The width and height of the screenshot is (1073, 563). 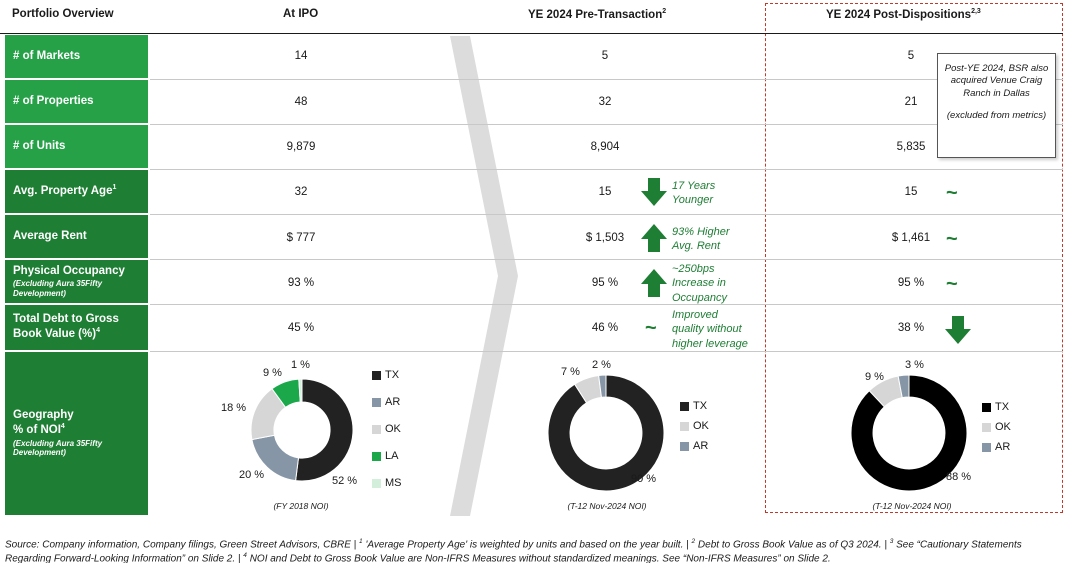 I want to click on note-age-younger: 17 Years Younger, so click(x=694, y=193).